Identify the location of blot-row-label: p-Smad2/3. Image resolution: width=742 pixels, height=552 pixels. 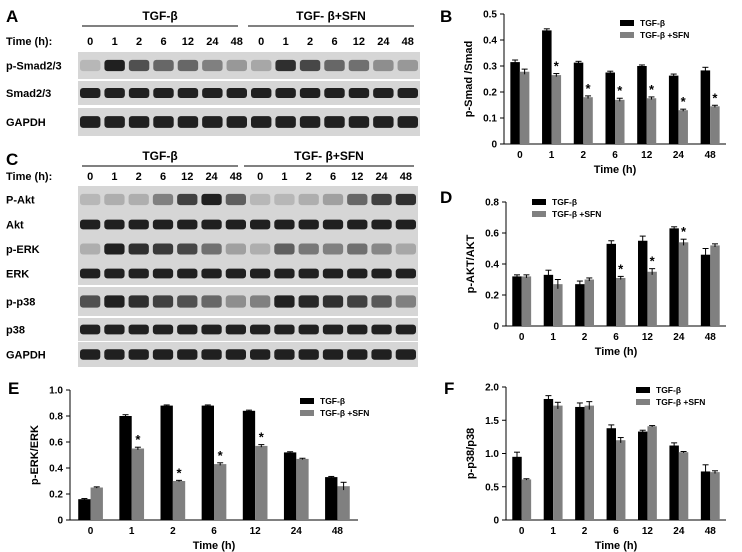
(34, 67).